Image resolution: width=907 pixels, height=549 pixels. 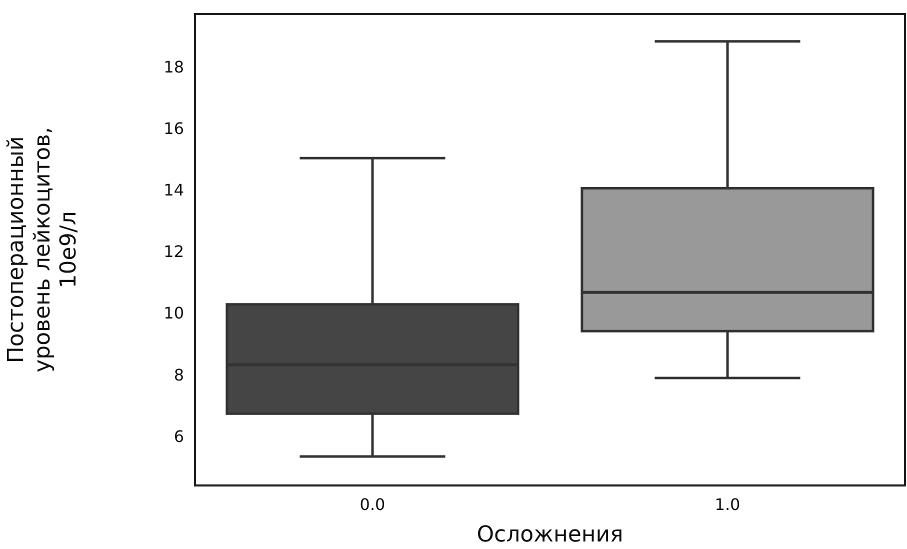 I want to click on y-tick-label: 8, so click(x=179, y=374).